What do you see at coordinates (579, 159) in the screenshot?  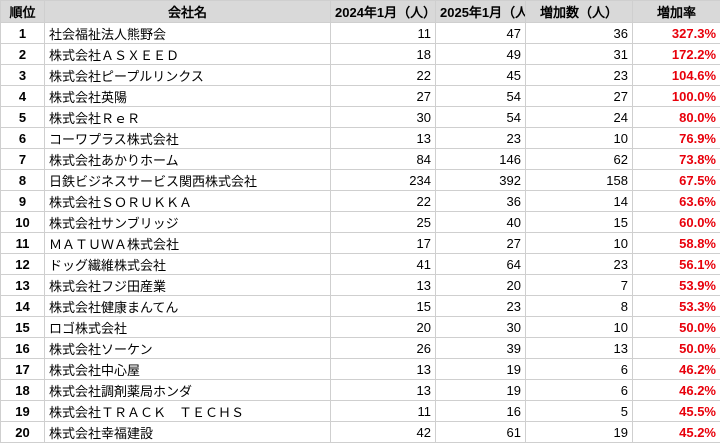 I see `increase: 62` at bounding box center [579, 159].